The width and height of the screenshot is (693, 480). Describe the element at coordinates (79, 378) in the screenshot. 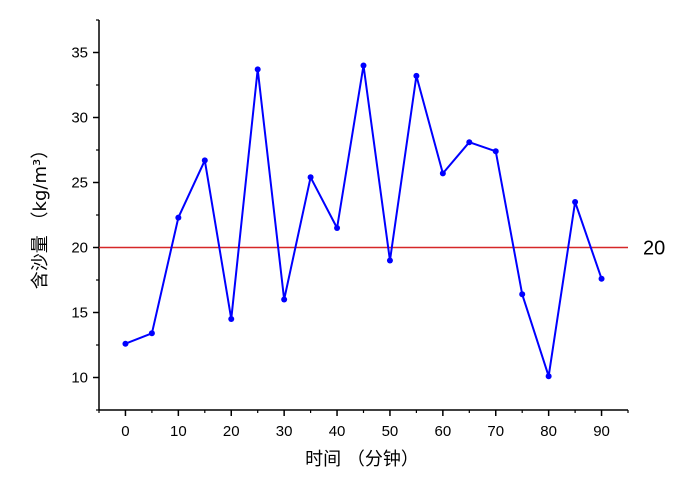

I see `y-tick-label: 10` at that location.